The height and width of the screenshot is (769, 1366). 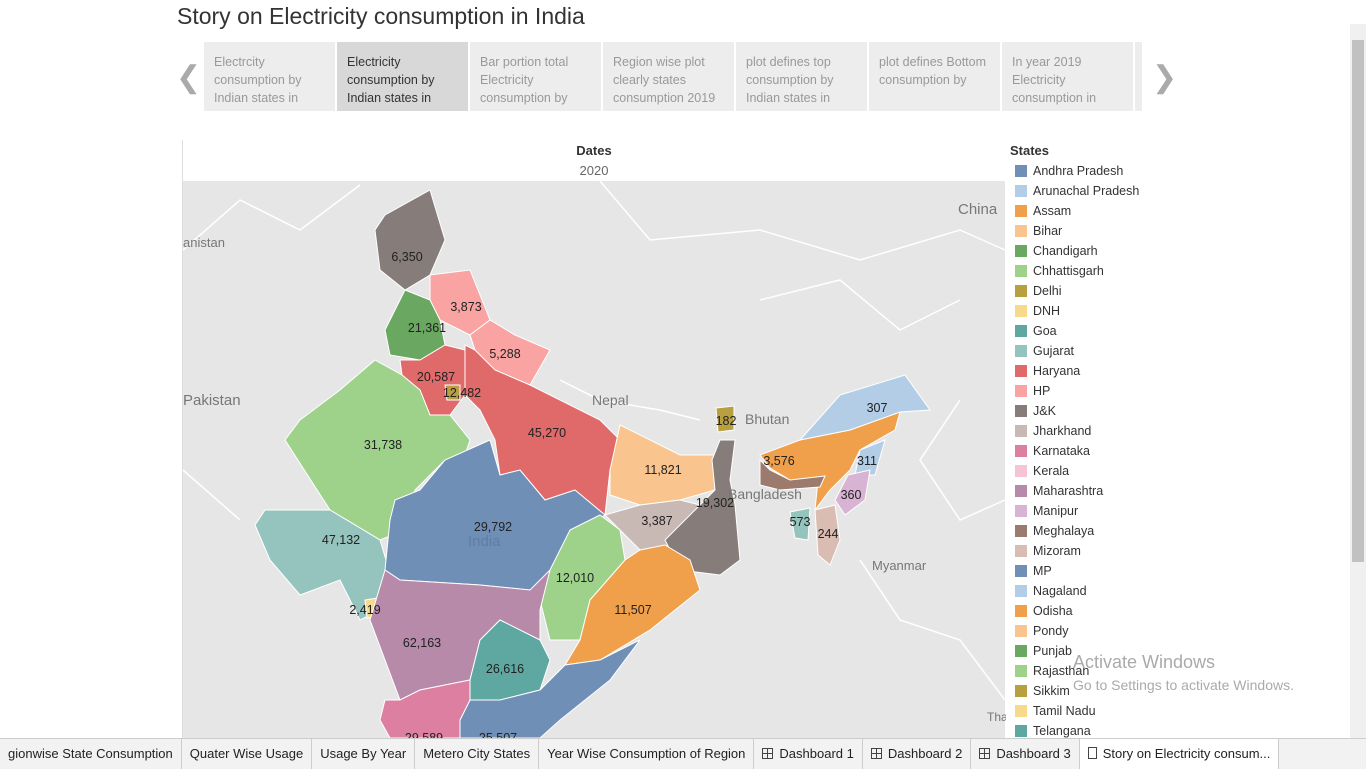 I want to click on legend-item: Karnataka, so click(x=1083, y=451).